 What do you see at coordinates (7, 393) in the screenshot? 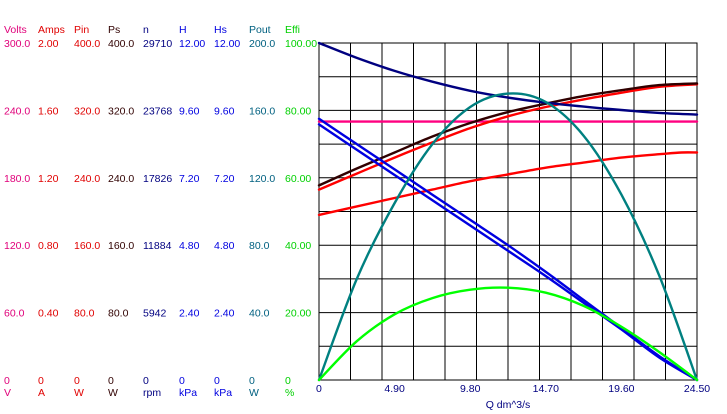
I see `axis-unit-volts: V` at bounding box center [7, 393].